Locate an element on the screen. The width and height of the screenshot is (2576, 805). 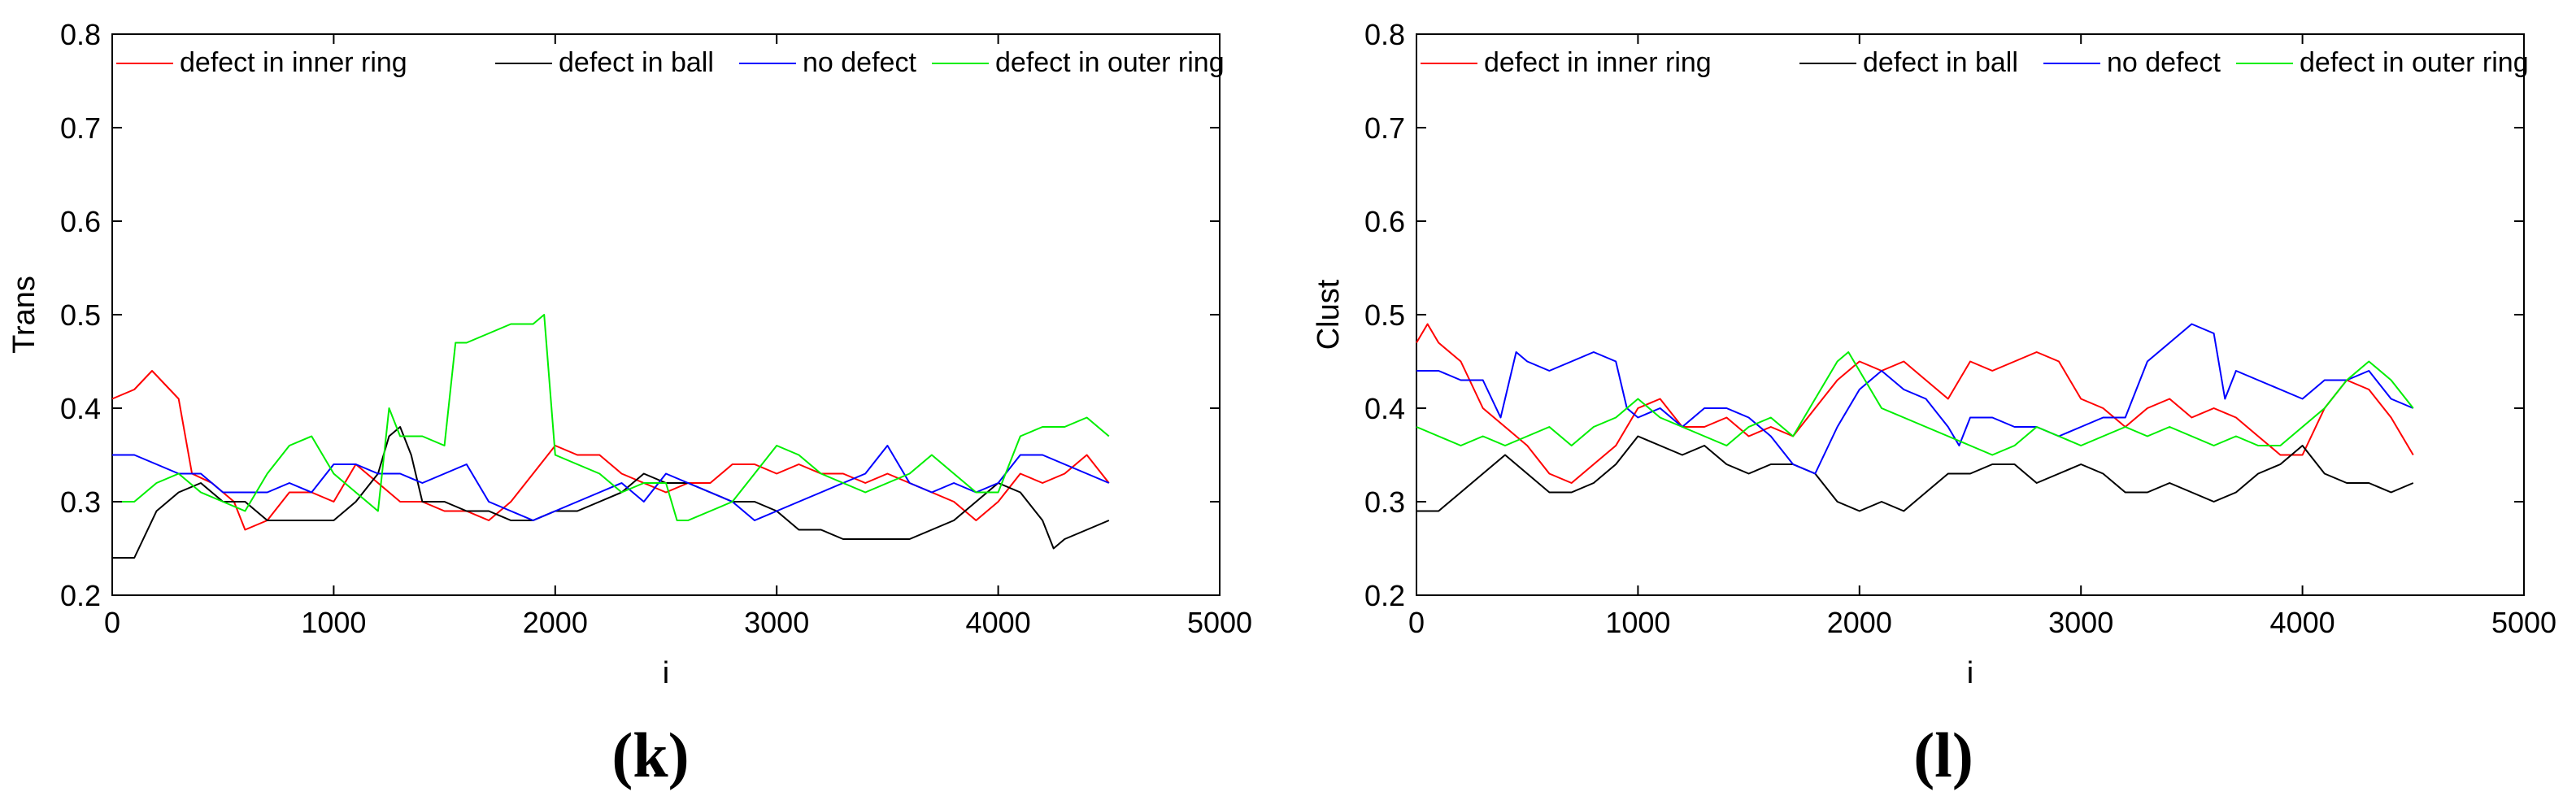
chart-0-x-tick-label-2: 2000 is located at coordinates (556, 623).